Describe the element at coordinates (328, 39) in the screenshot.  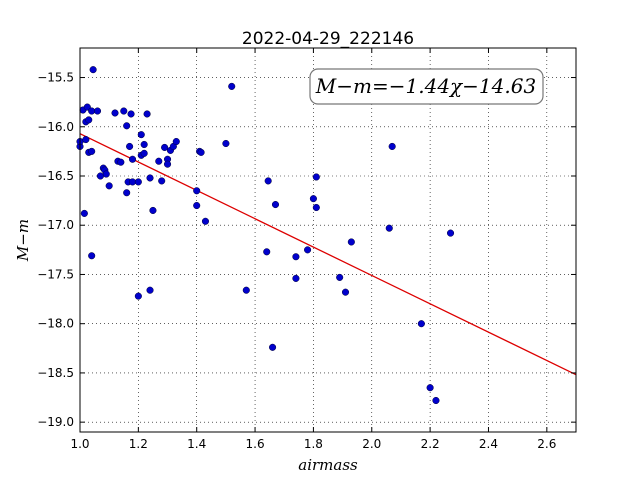
I see `chart-title: 2022-04-29_222146` at that location.